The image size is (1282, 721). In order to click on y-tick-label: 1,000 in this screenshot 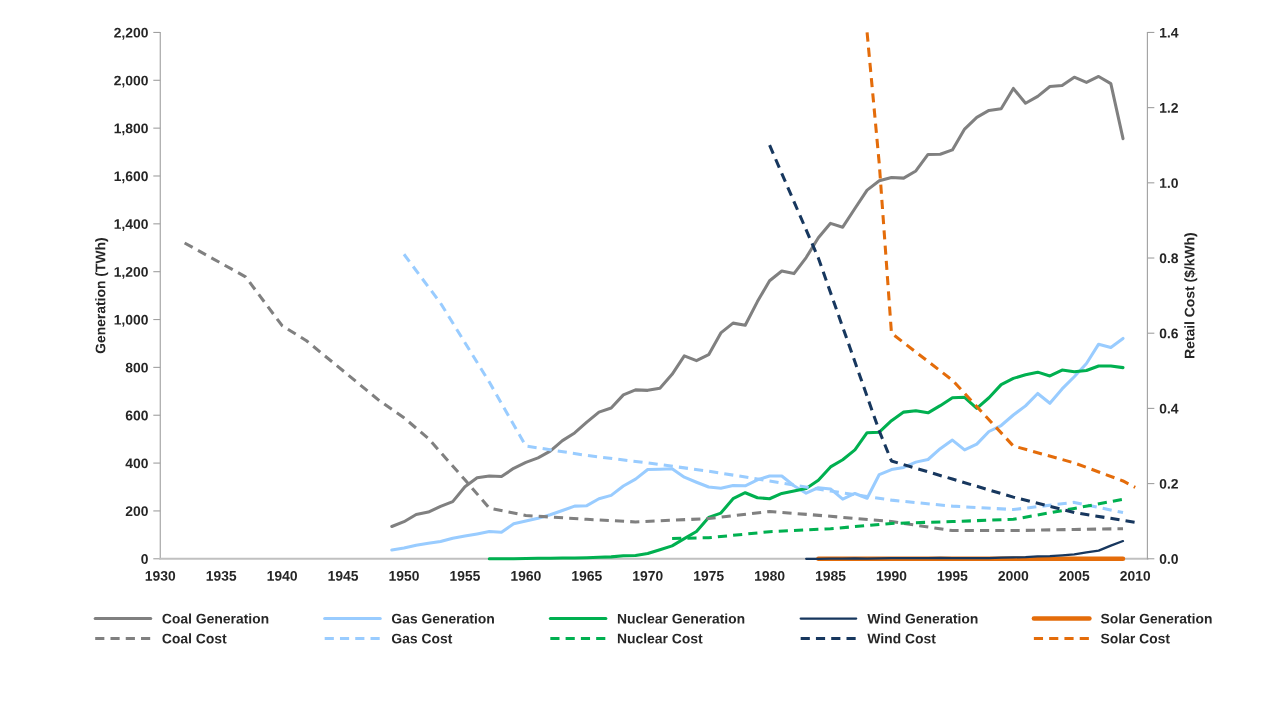, I will do `click(131, 320)`.